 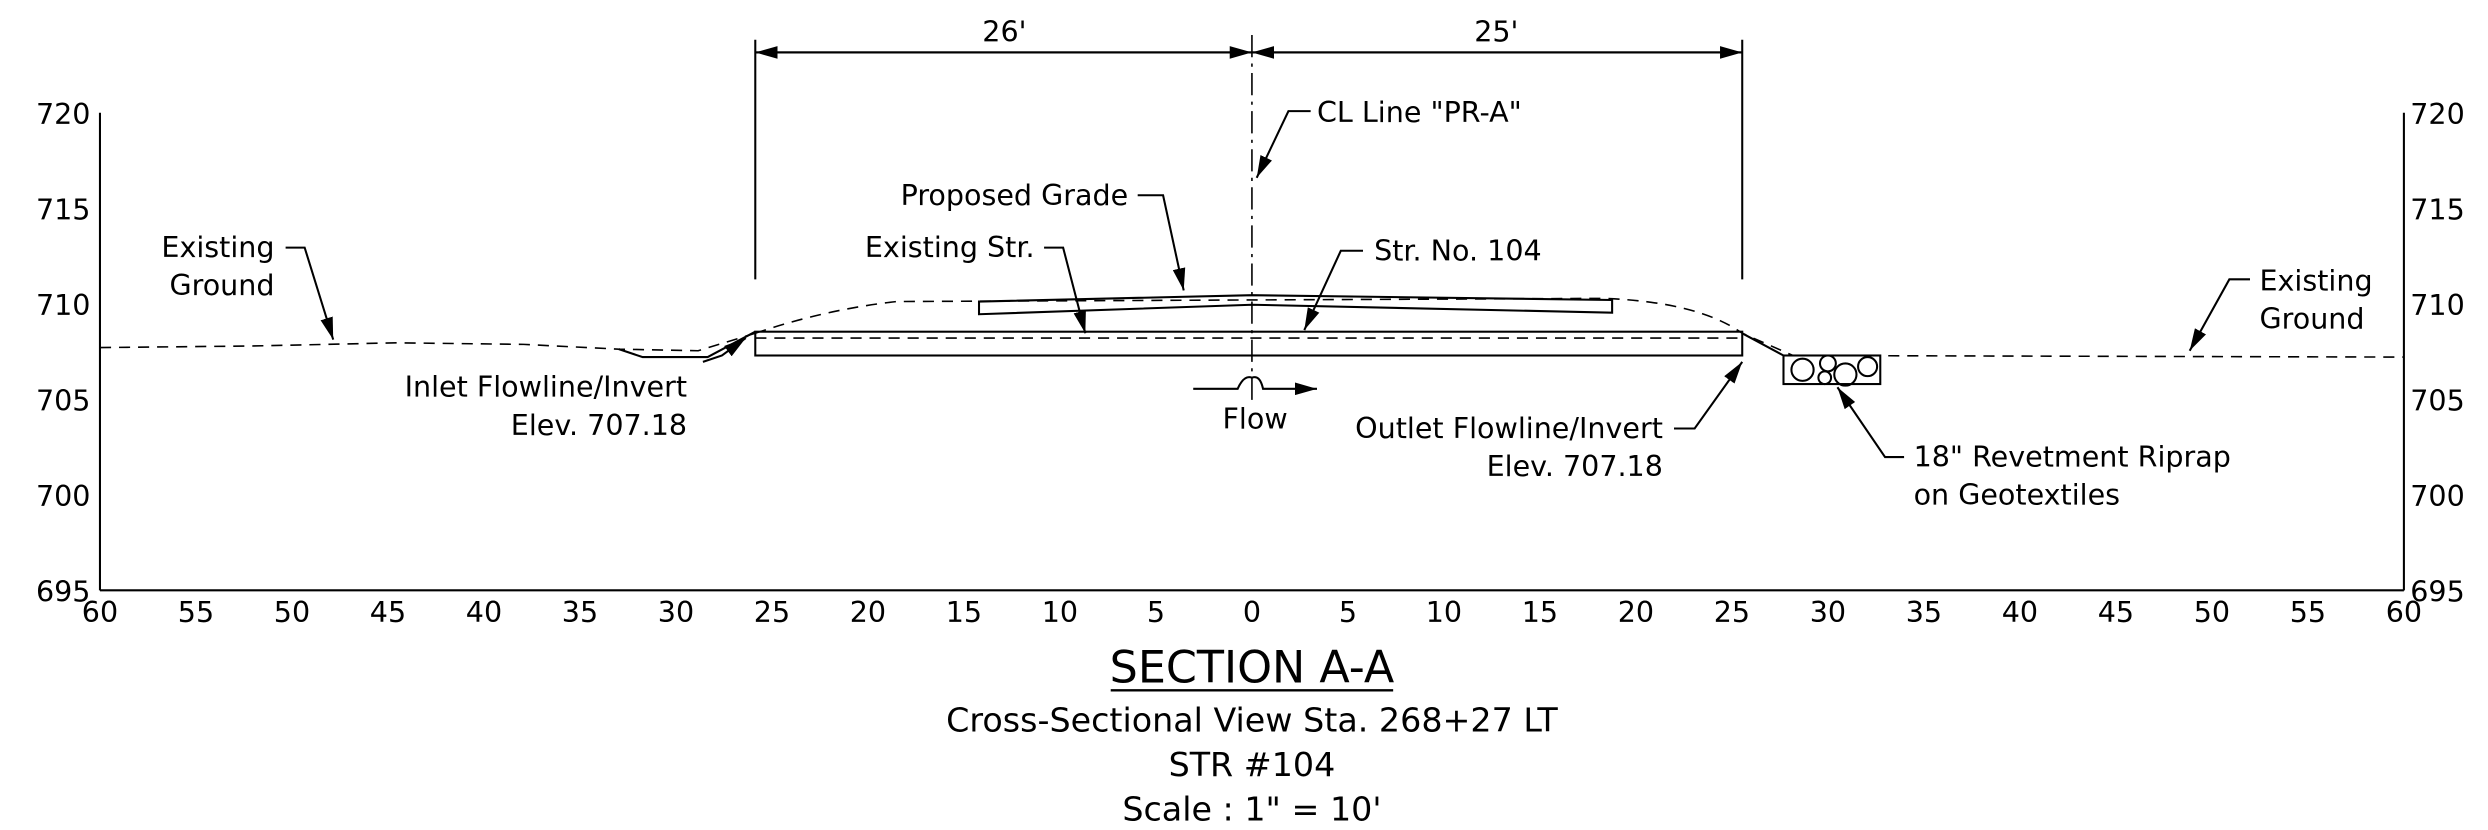 What do you see at coordinates (1458, 250) in the screenshot?
I see `label: Str. No. 104` at bounding box center [1458, 250].